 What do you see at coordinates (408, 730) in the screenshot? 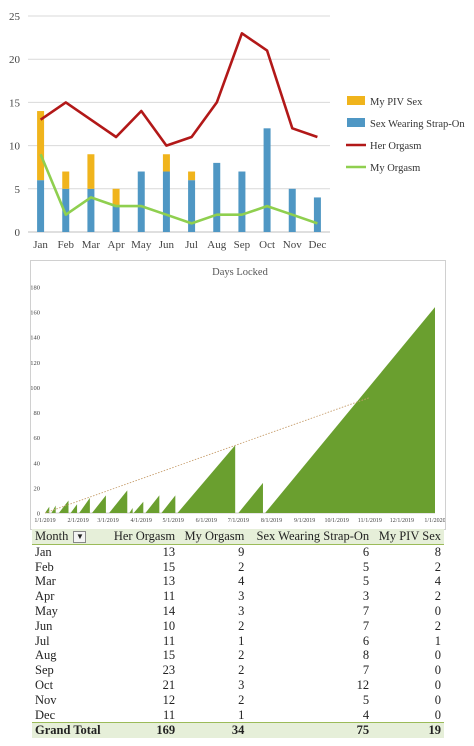
I see `pivot-total-piv: 19` at bounding box center [408, 730].